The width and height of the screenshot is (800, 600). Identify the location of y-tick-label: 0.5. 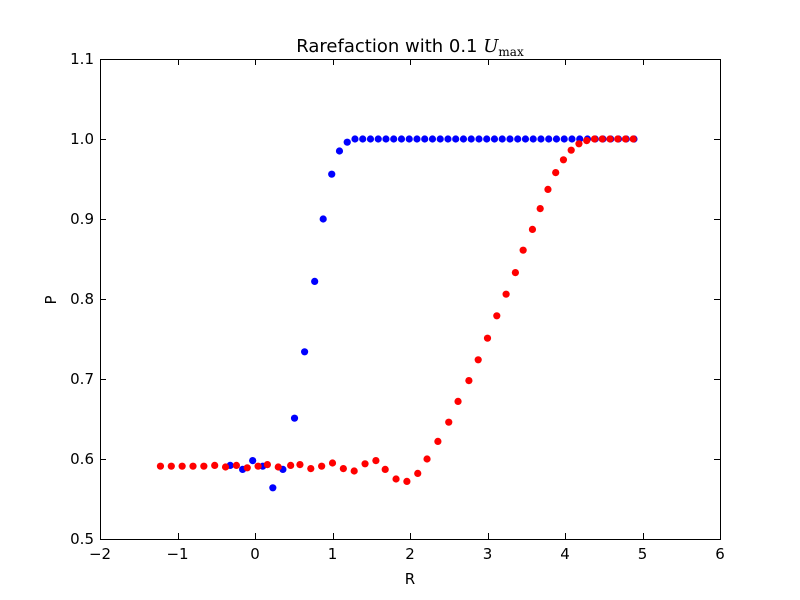
(82, 539).